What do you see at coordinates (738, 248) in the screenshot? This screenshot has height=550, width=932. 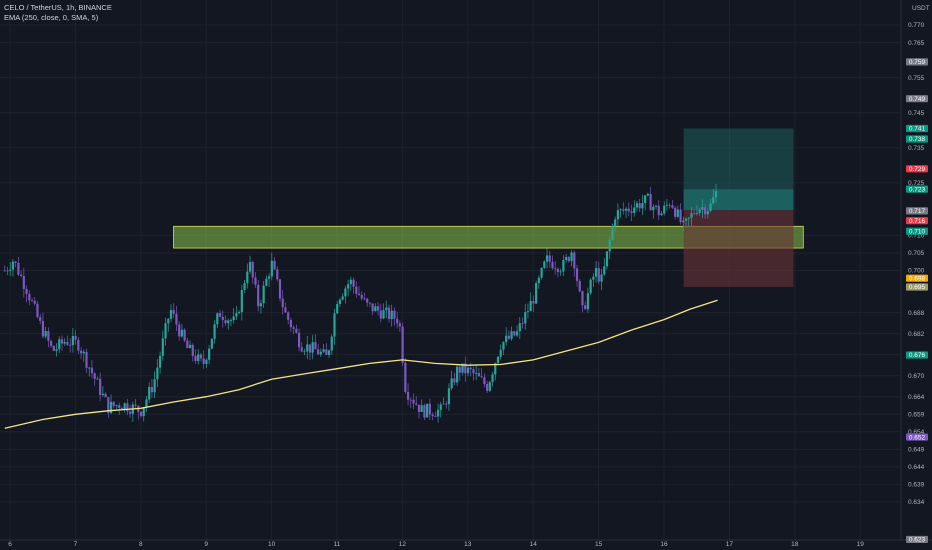 I see `stop-loss-area` at bounding box center [738, 248].